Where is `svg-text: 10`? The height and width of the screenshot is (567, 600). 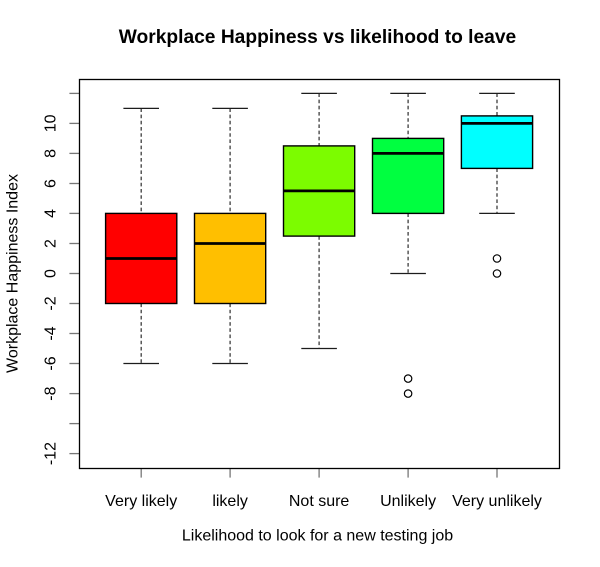
svg-text: 10 is located at coordinates (51, 123).